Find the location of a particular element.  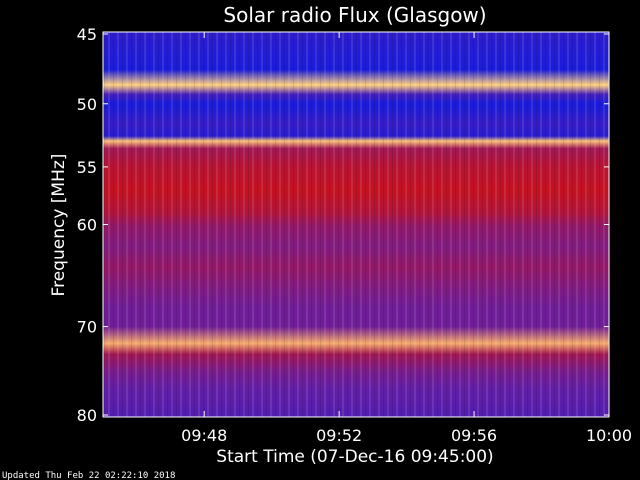

x-axis-label: Start Time (07-Dec-16 09:45:00) is located at coordinates (354, 457).